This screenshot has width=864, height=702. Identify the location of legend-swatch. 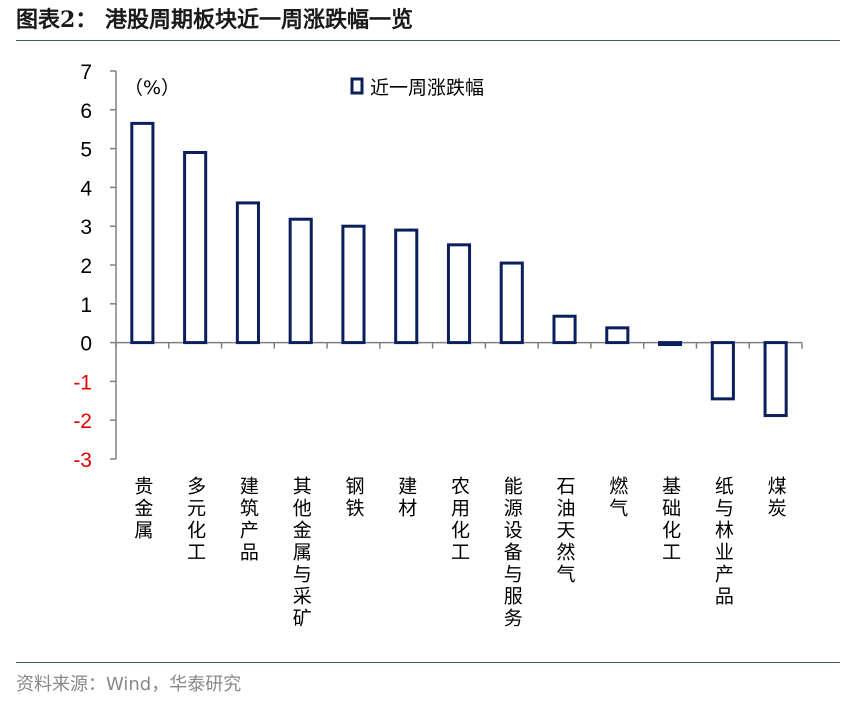
(357, 86).